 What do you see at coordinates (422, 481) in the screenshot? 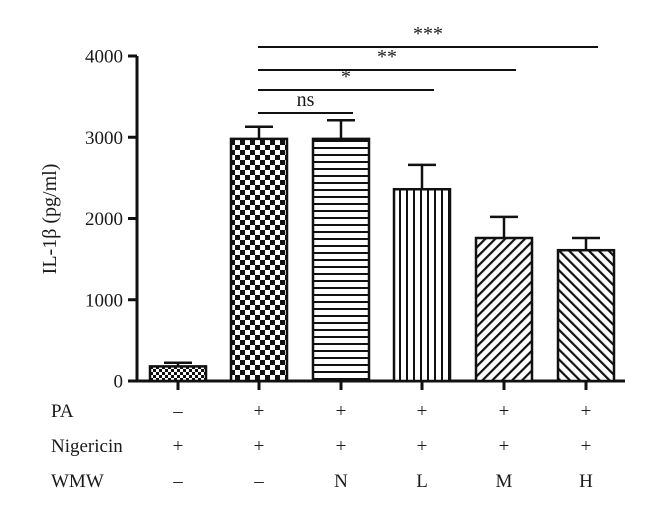
I see `condition-value: L` at bounding box center [422, 481].